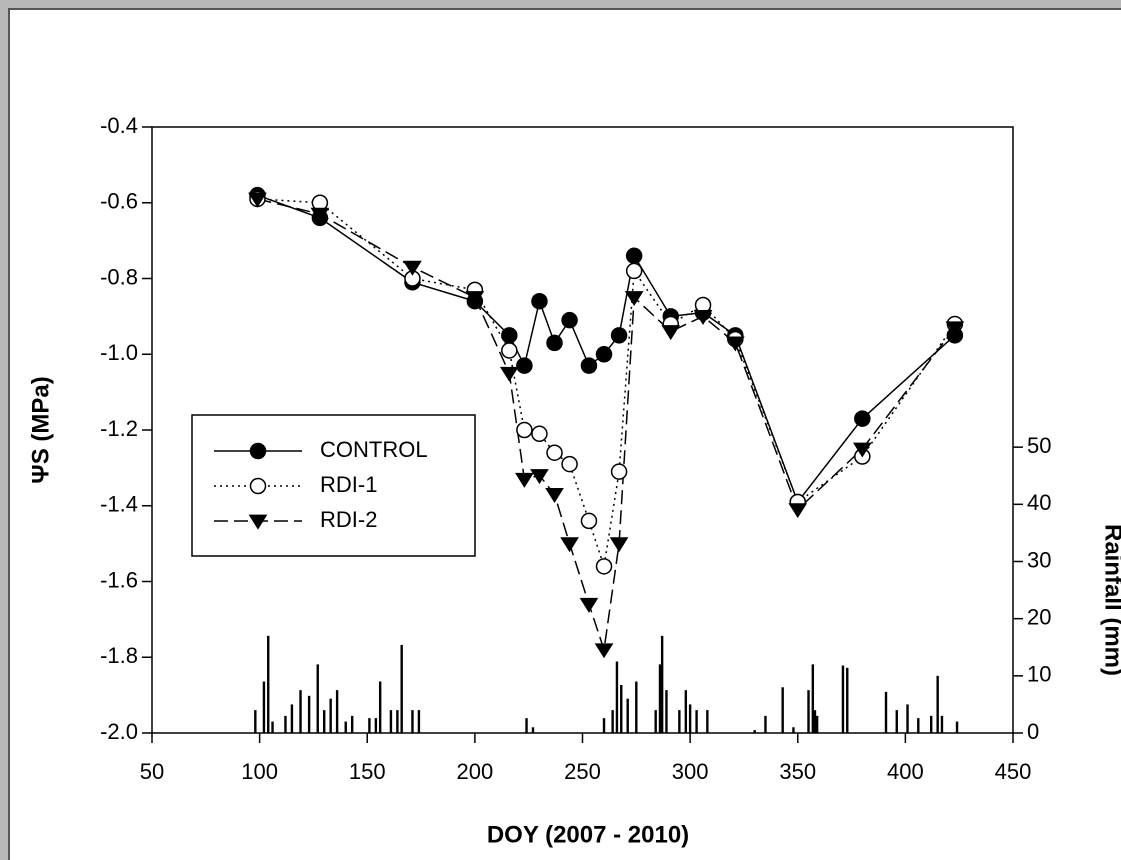 This screenshot has width=1121, height=860. What do you see at coordinates (348, 519) in the screenshot?
I see `legend-label: RDI-2` at bounding box center [348, 519].